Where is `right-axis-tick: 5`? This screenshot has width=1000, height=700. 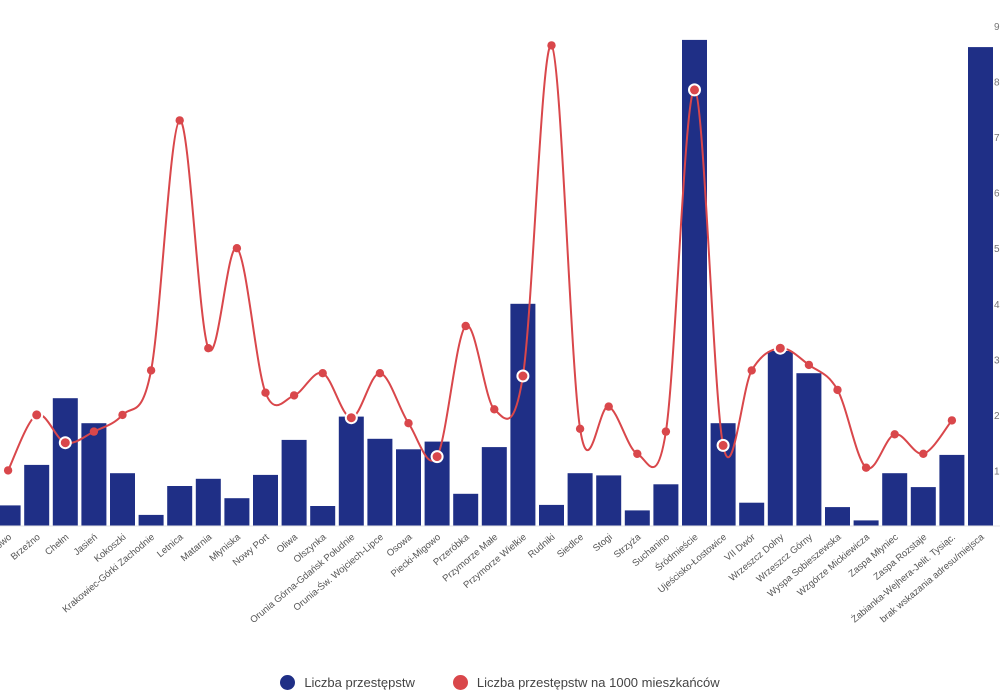
right-axis-tick: 5 is located at coordinates (997, 249).